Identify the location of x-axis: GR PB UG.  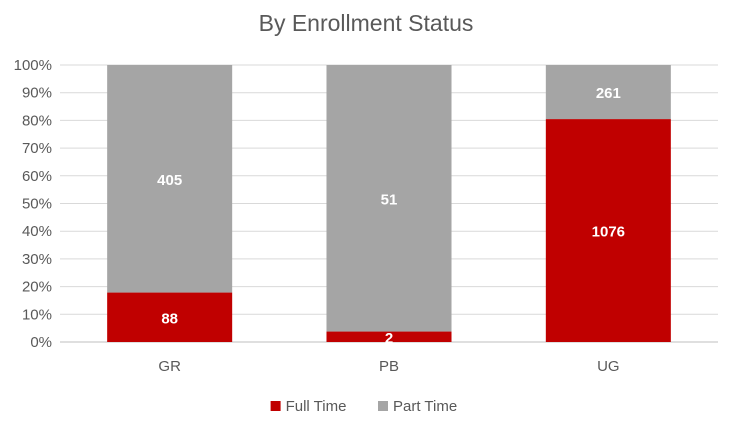
(388, 366).